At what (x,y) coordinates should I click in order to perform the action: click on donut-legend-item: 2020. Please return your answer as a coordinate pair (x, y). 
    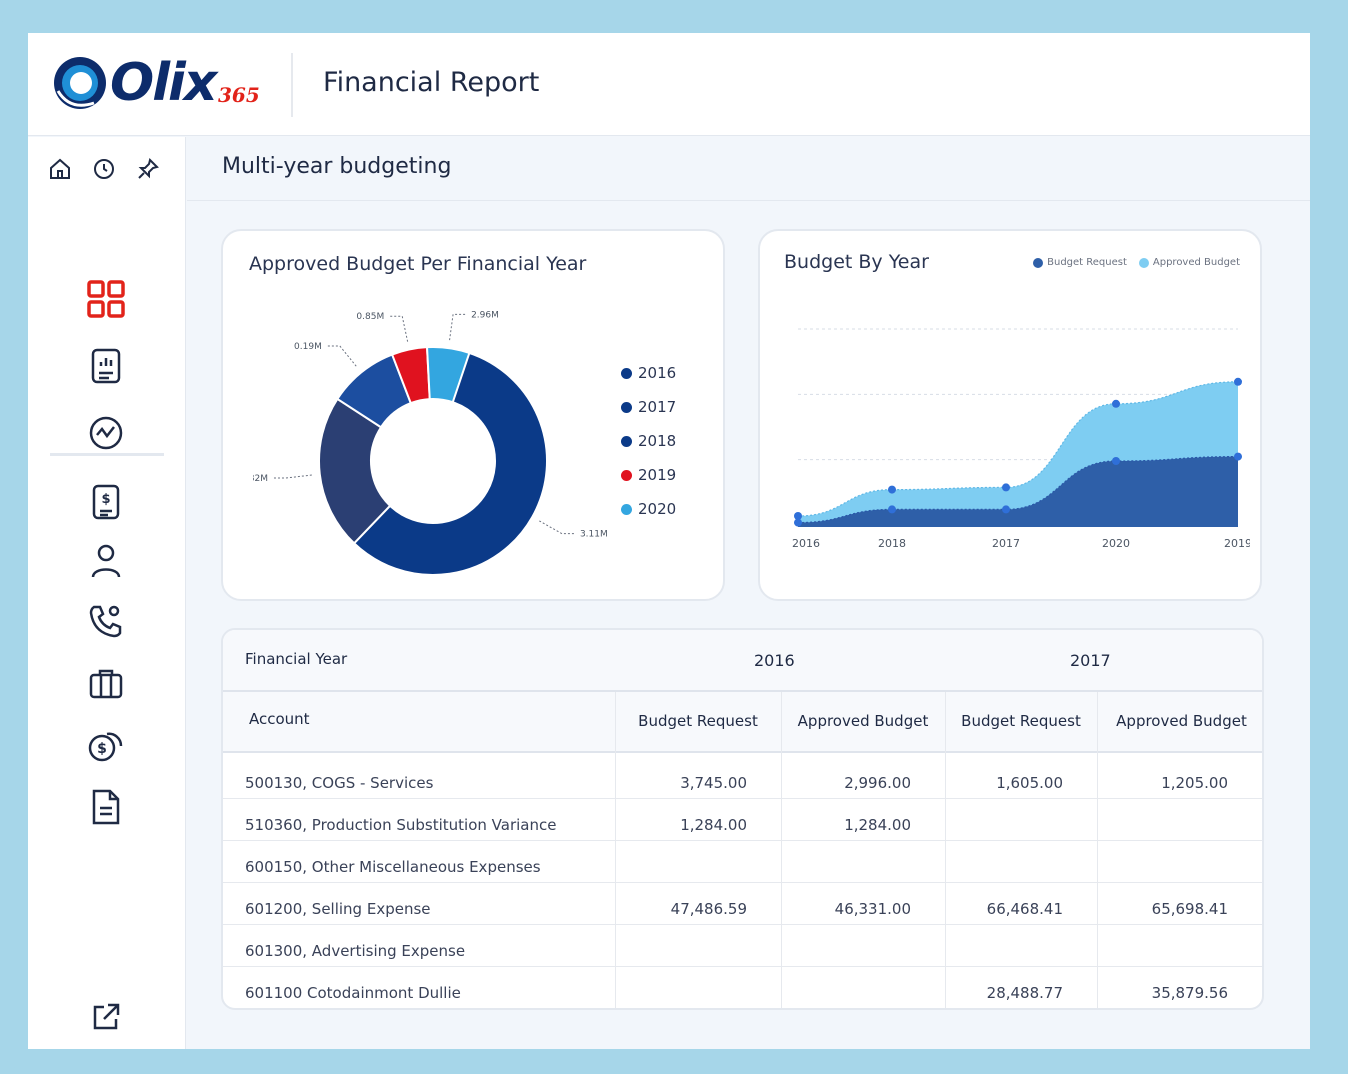
    Looking at the image, I should click on (648, 509).